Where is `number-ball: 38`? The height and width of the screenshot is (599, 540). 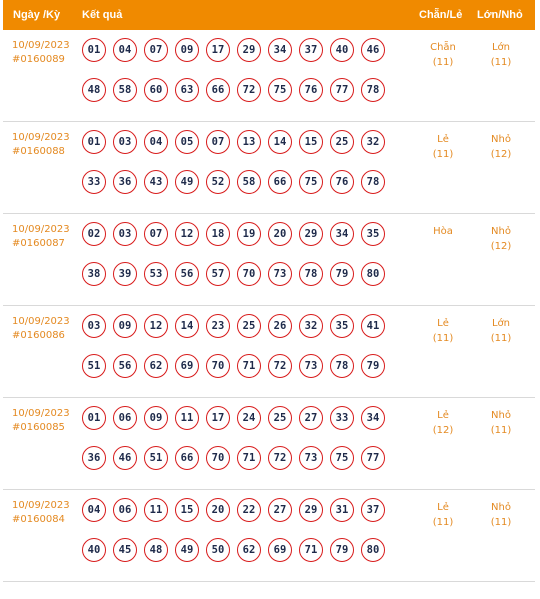 number-ball: 38 is located at coordinates (94, 274).